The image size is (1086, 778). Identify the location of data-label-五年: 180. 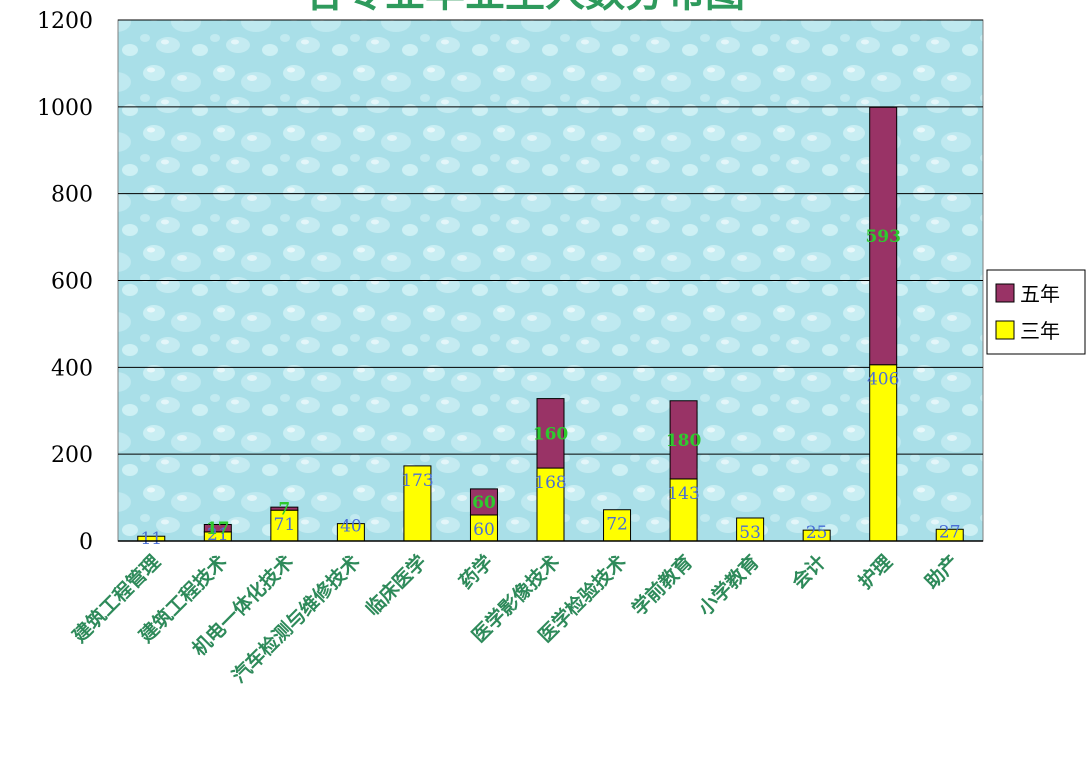
(684, 441).